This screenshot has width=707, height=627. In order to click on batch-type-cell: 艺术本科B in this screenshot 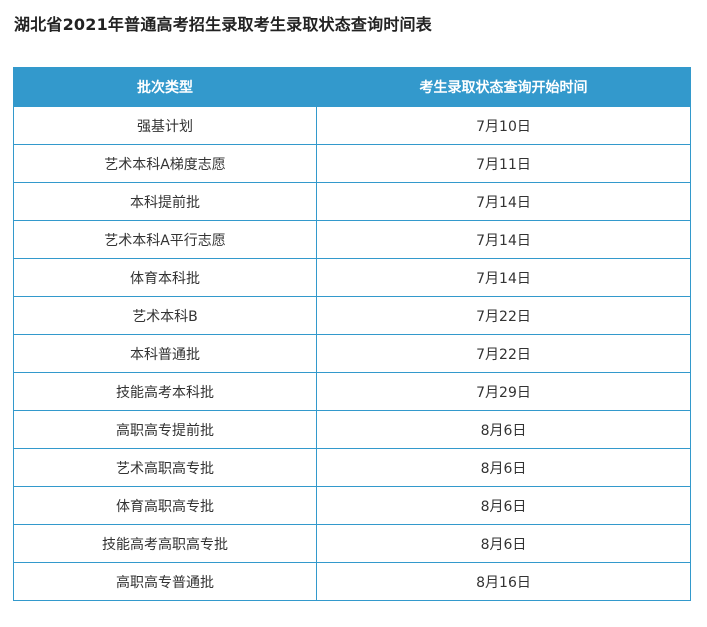, I will do `click(165, 315)`.